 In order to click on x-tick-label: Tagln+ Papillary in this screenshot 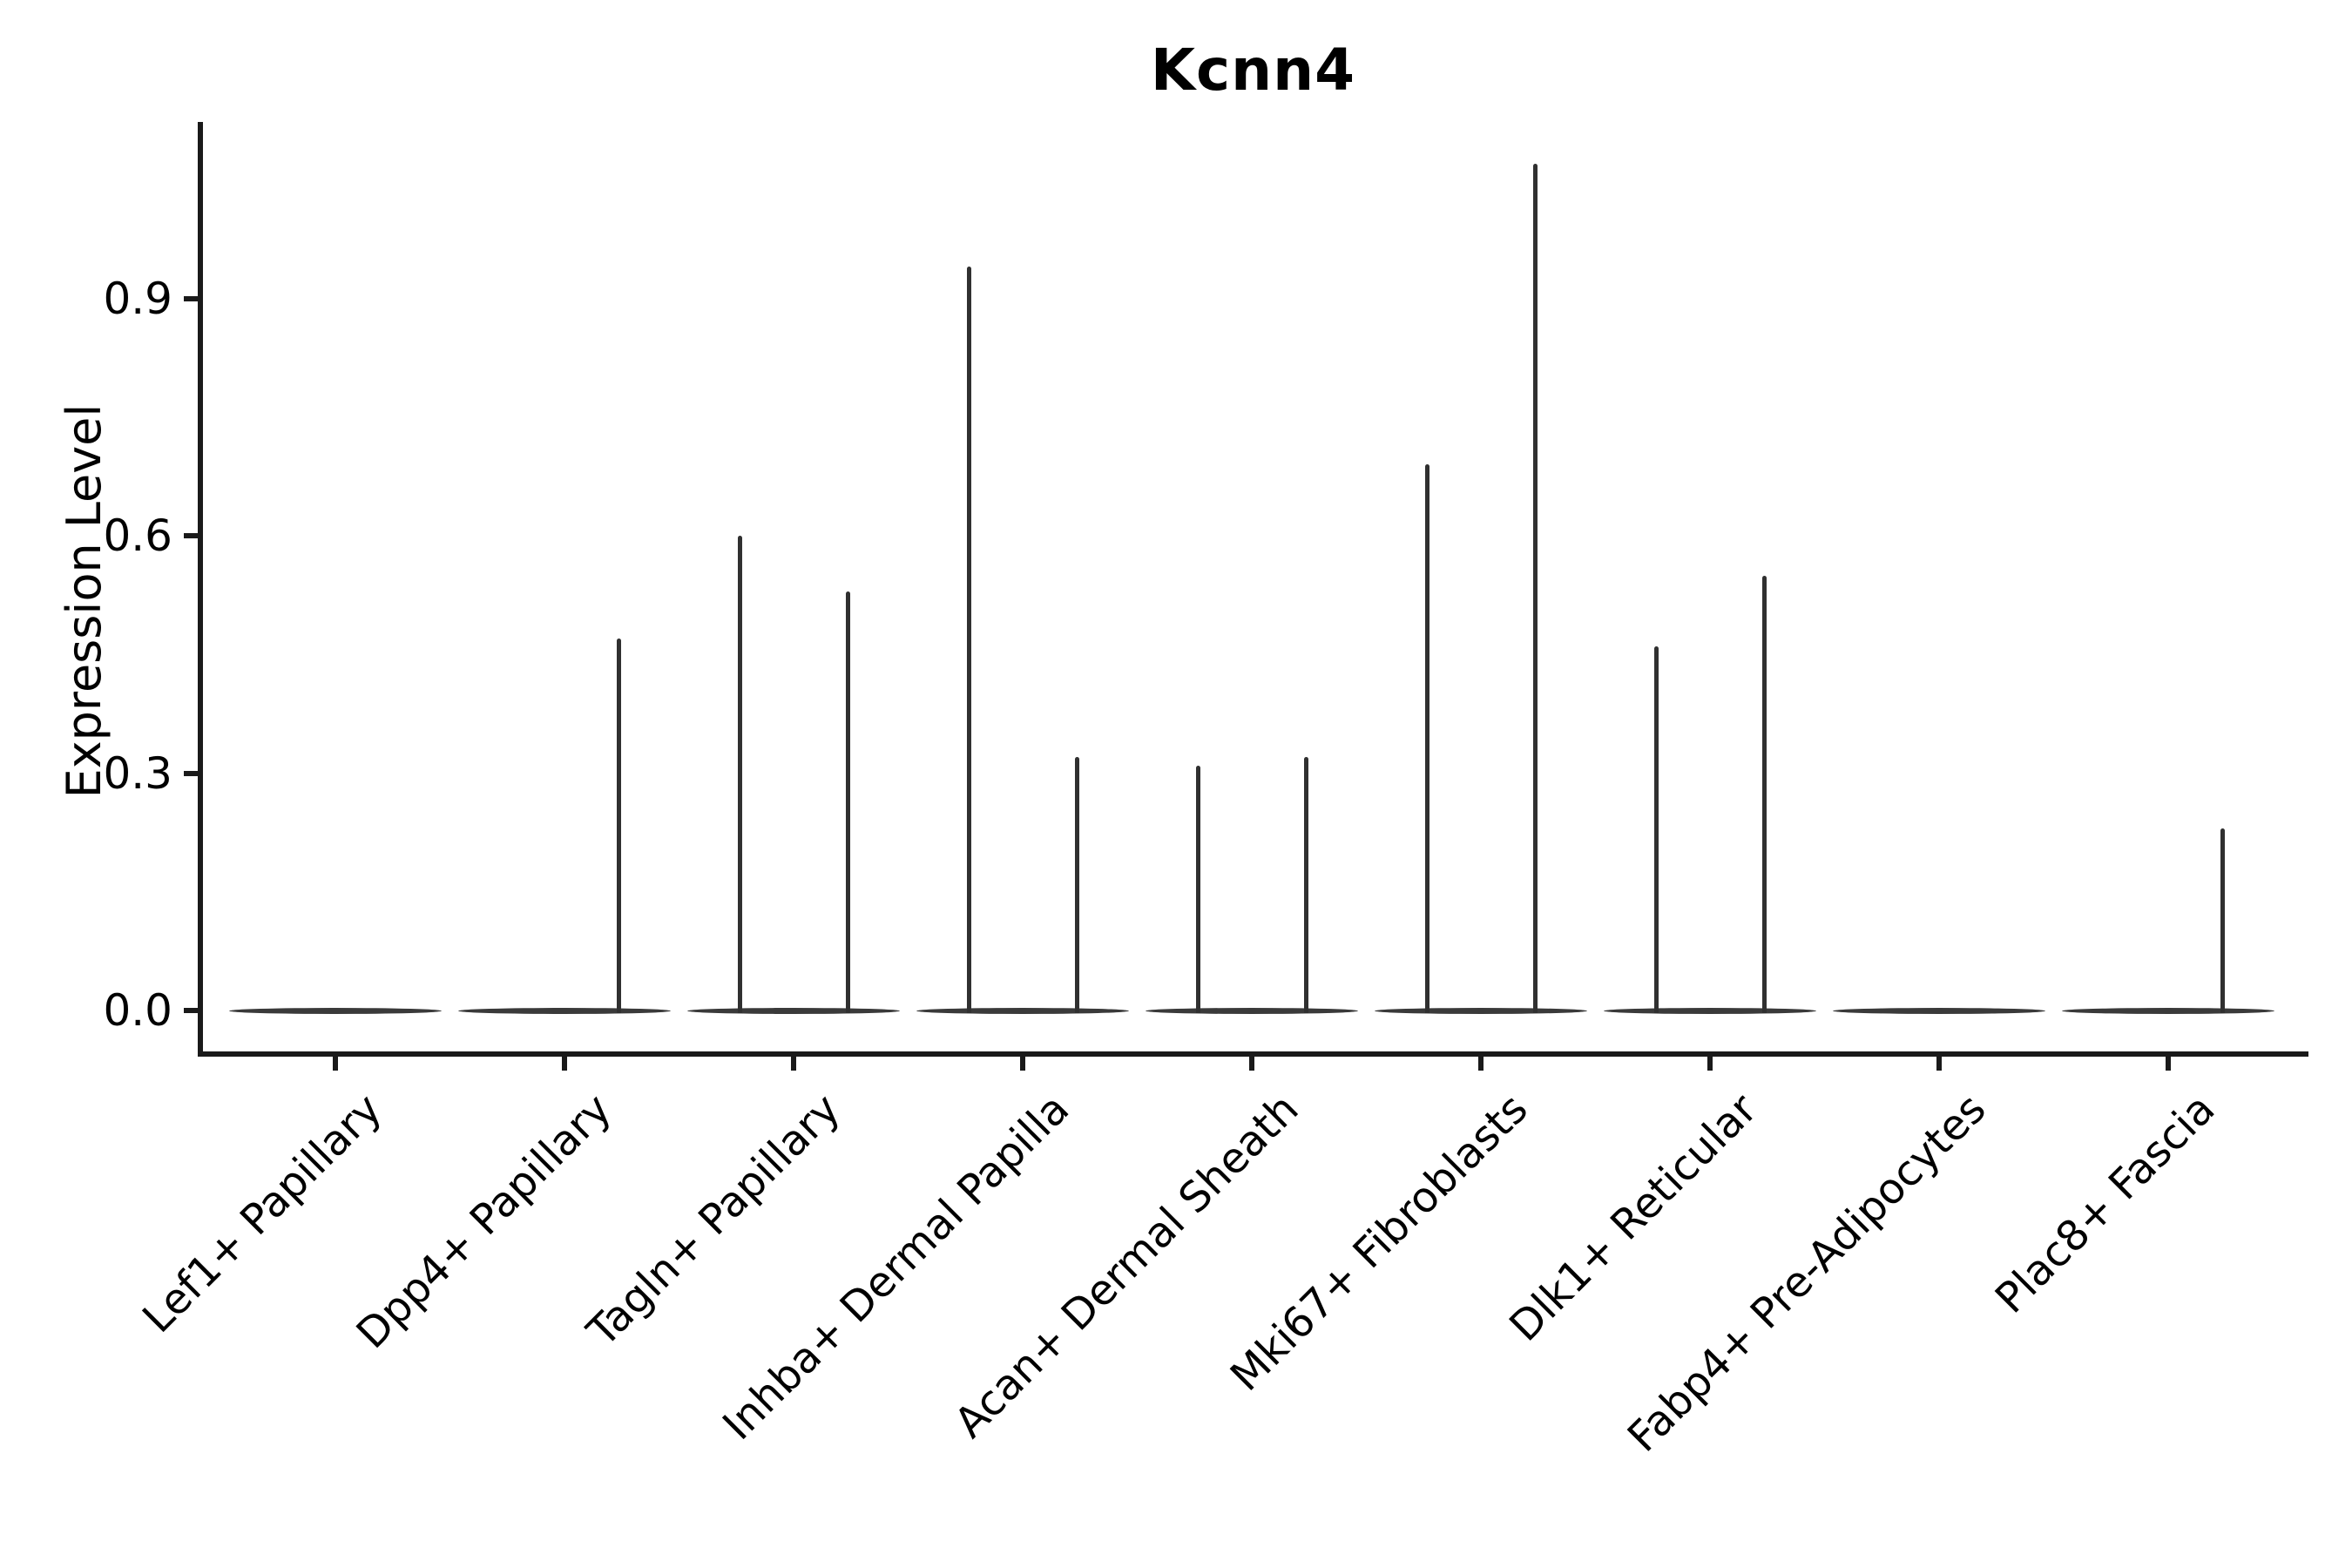, I will do `click(714, 1221)`.